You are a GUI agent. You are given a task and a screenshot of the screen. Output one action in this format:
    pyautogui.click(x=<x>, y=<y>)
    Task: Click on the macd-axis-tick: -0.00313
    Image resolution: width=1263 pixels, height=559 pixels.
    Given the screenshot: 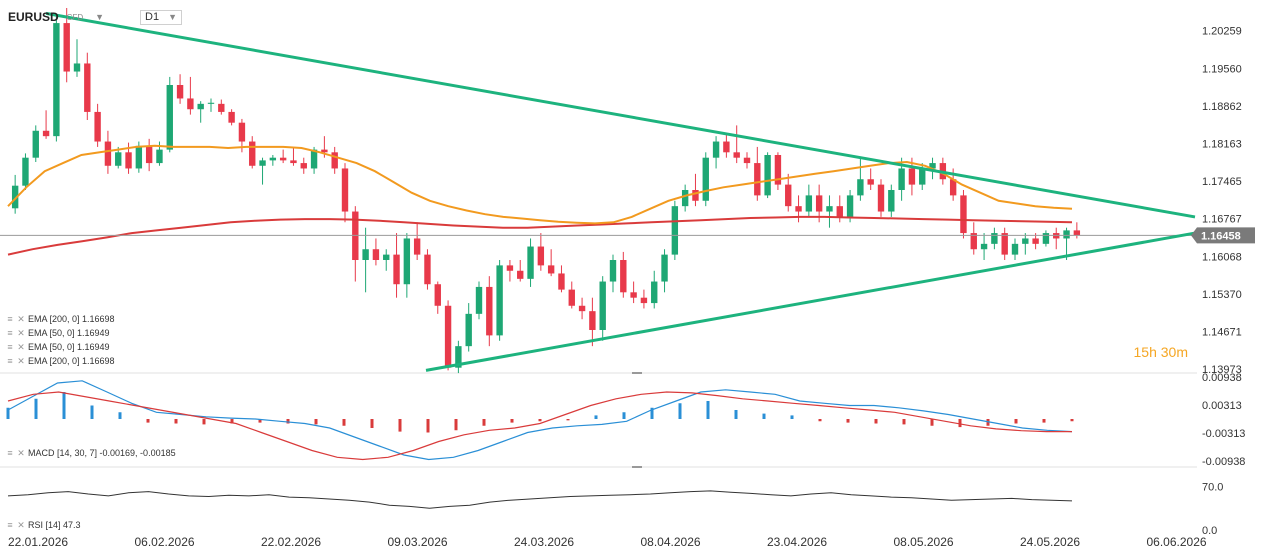 What is the action you would take?
    pyautogui.click(x=1223, y=434)
    